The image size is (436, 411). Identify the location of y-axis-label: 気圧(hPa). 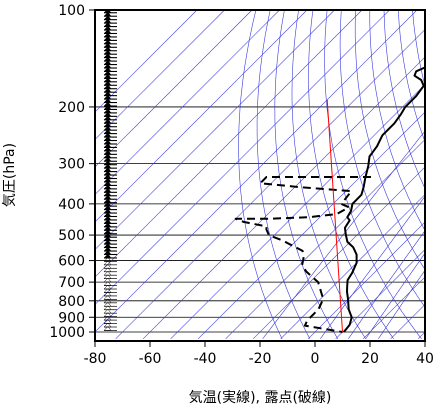
(10, 175).